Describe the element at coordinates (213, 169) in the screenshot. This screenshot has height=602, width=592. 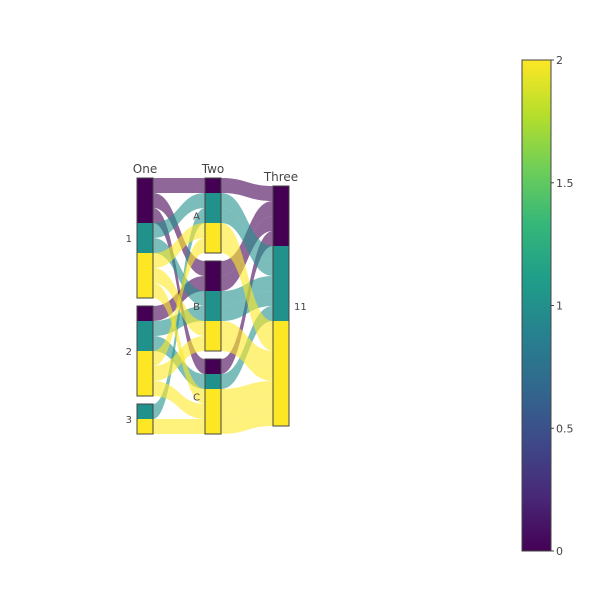
I see `dimension-label-two: Two` at that location.